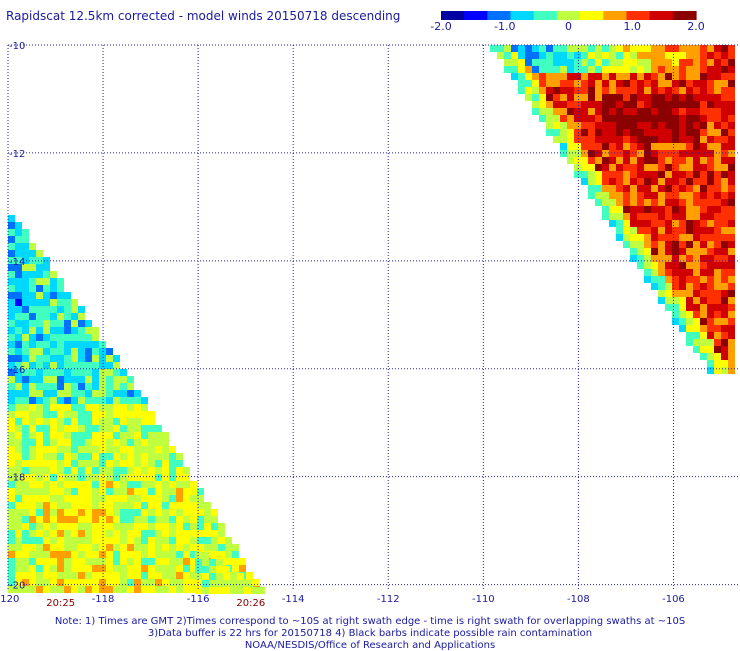 Image resolution: width=740 pixels, height=651 pixels. Describe the element at coordinates (453, 15) in the screenshot. I see `colorbar-segment` at that location.